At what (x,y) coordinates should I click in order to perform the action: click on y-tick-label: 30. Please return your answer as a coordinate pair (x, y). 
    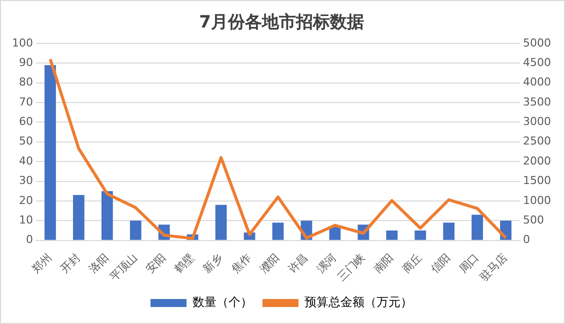
    Looking at the image, I should click on (25, 181).